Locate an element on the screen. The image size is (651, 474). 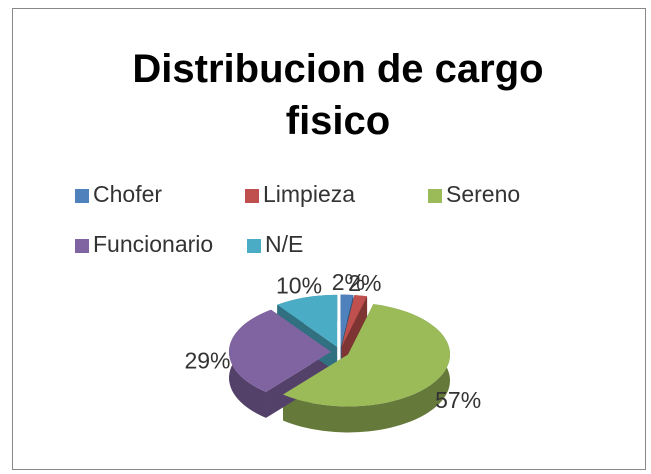
legend-label: Chofer is located at coordinates (127, 194).